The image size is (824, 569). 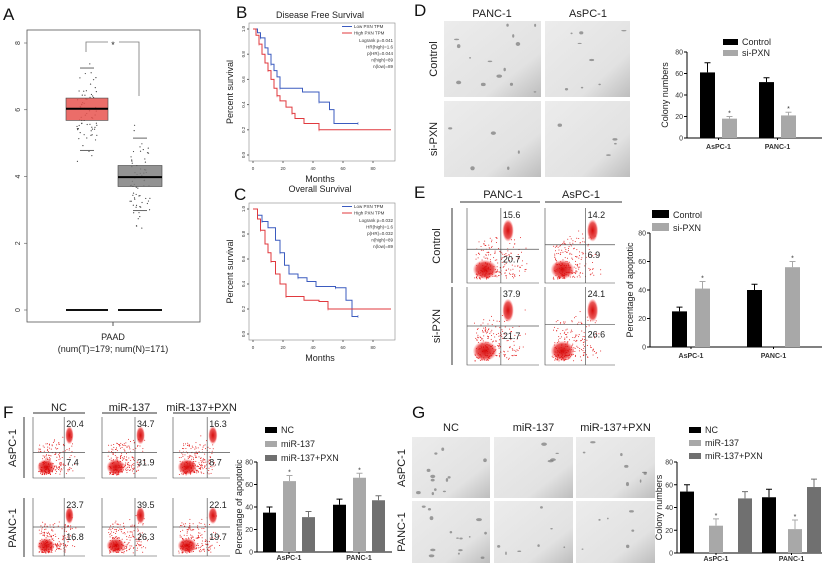 What do you see at coordinates (323, 490) in the screenshot?
I see `bar-chart` at bounding box center [323, 490].